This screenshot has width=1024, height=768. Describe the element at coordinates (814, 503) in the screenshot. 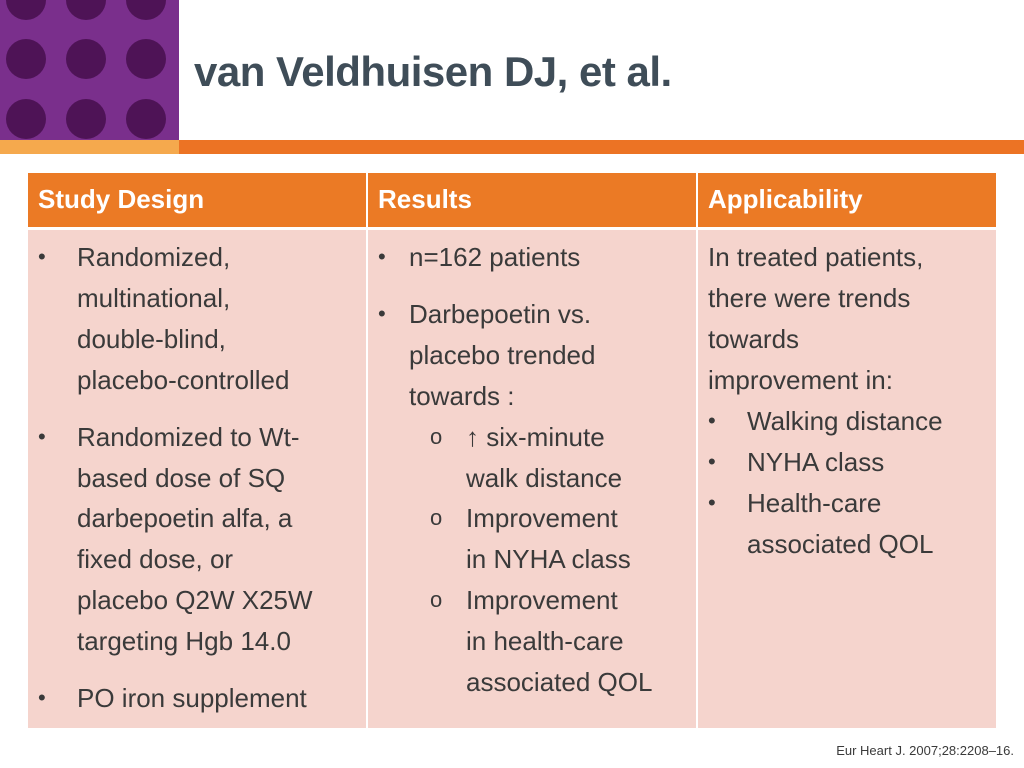

I see `list-item-line: Health-care` at that location.